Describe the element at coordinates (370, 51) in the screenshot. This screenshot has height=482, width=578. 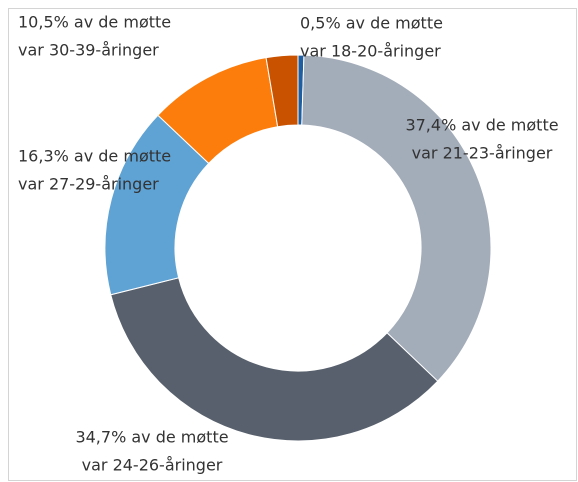
I see `slice-category-label: var 18-20-åringer` at that location.